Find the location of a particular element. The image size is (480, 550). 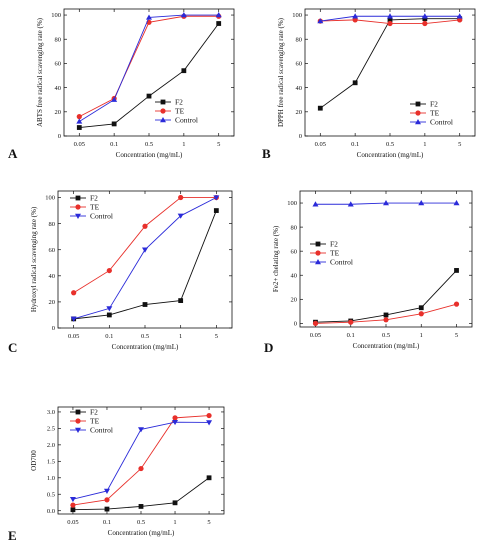

y-axis-label: ABTS free radical scavenging rate (%) is located at coordinates (40, 72).